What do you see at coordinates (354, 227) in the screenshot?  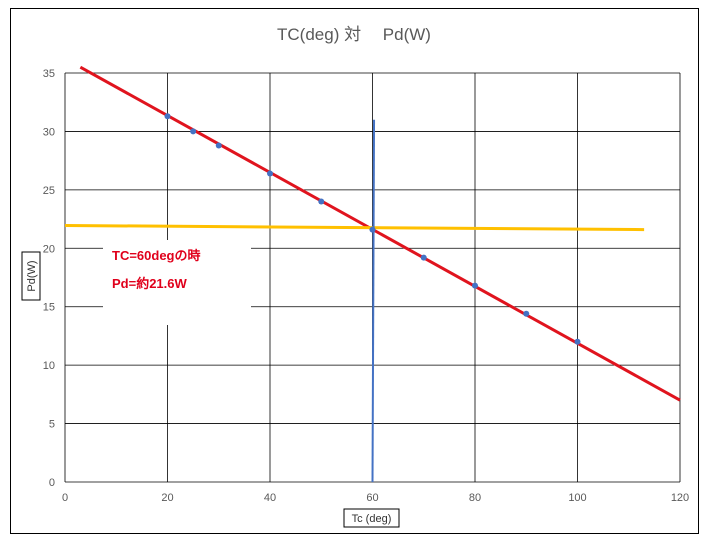 I see `horizontal-marker-line` at bounding box center [354, 227].